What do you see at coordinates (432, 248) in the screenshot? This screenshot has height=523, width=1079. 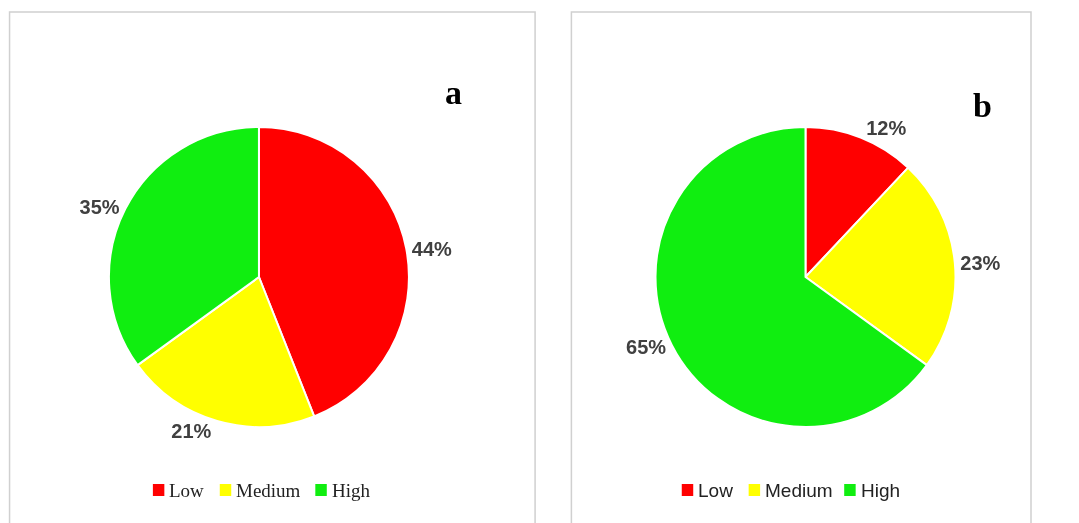 I see `data-label: 44%` at bounding box center [432, 248].